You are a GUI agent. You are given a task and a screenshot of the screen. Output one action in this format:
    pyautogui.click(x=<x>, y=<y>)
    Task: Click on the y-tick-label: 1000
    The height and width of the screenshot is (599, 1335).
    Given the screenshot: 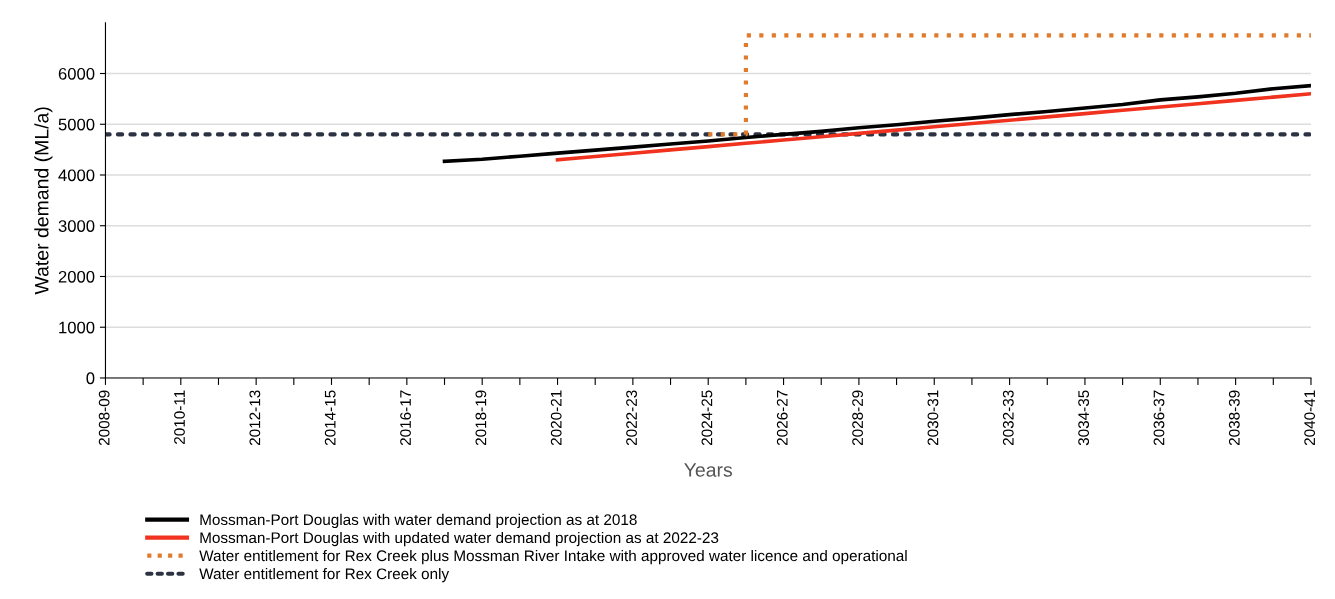 What is the action you would take?
    pyautogui.click(x=77, y=327)
    